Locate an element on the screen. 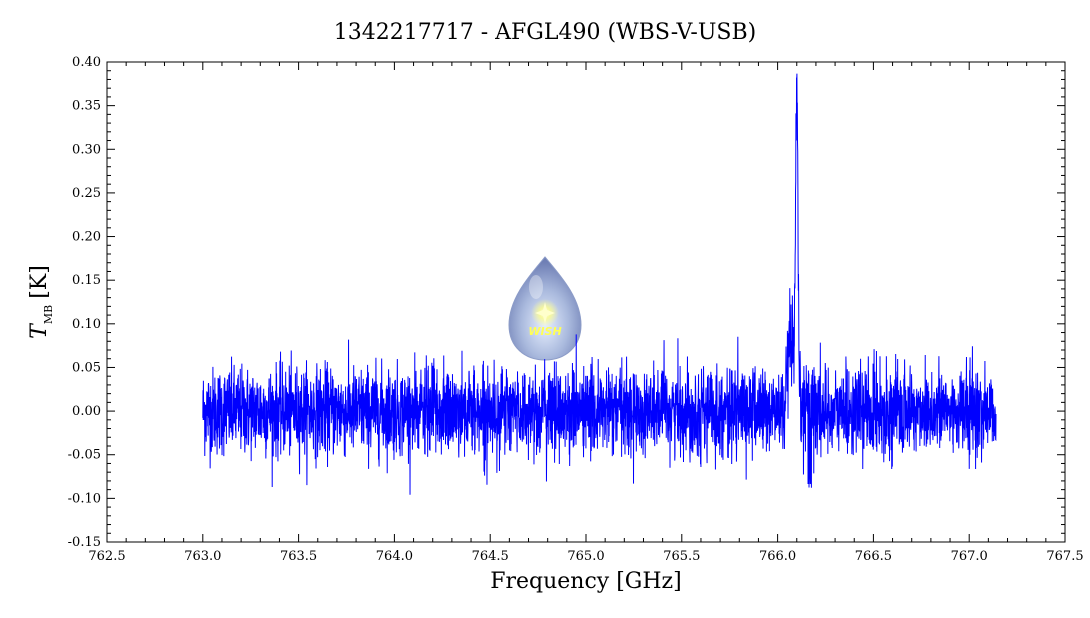 The image size is (1090, 618). logo-label: WISH is located at coordinates (544, 331).